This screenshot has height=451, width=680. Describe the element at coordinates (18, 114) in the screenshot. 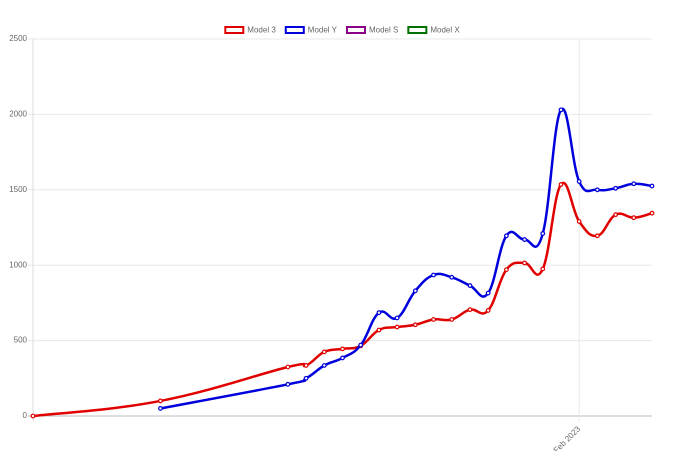

I see `y-tick-label: 2000` at that location.